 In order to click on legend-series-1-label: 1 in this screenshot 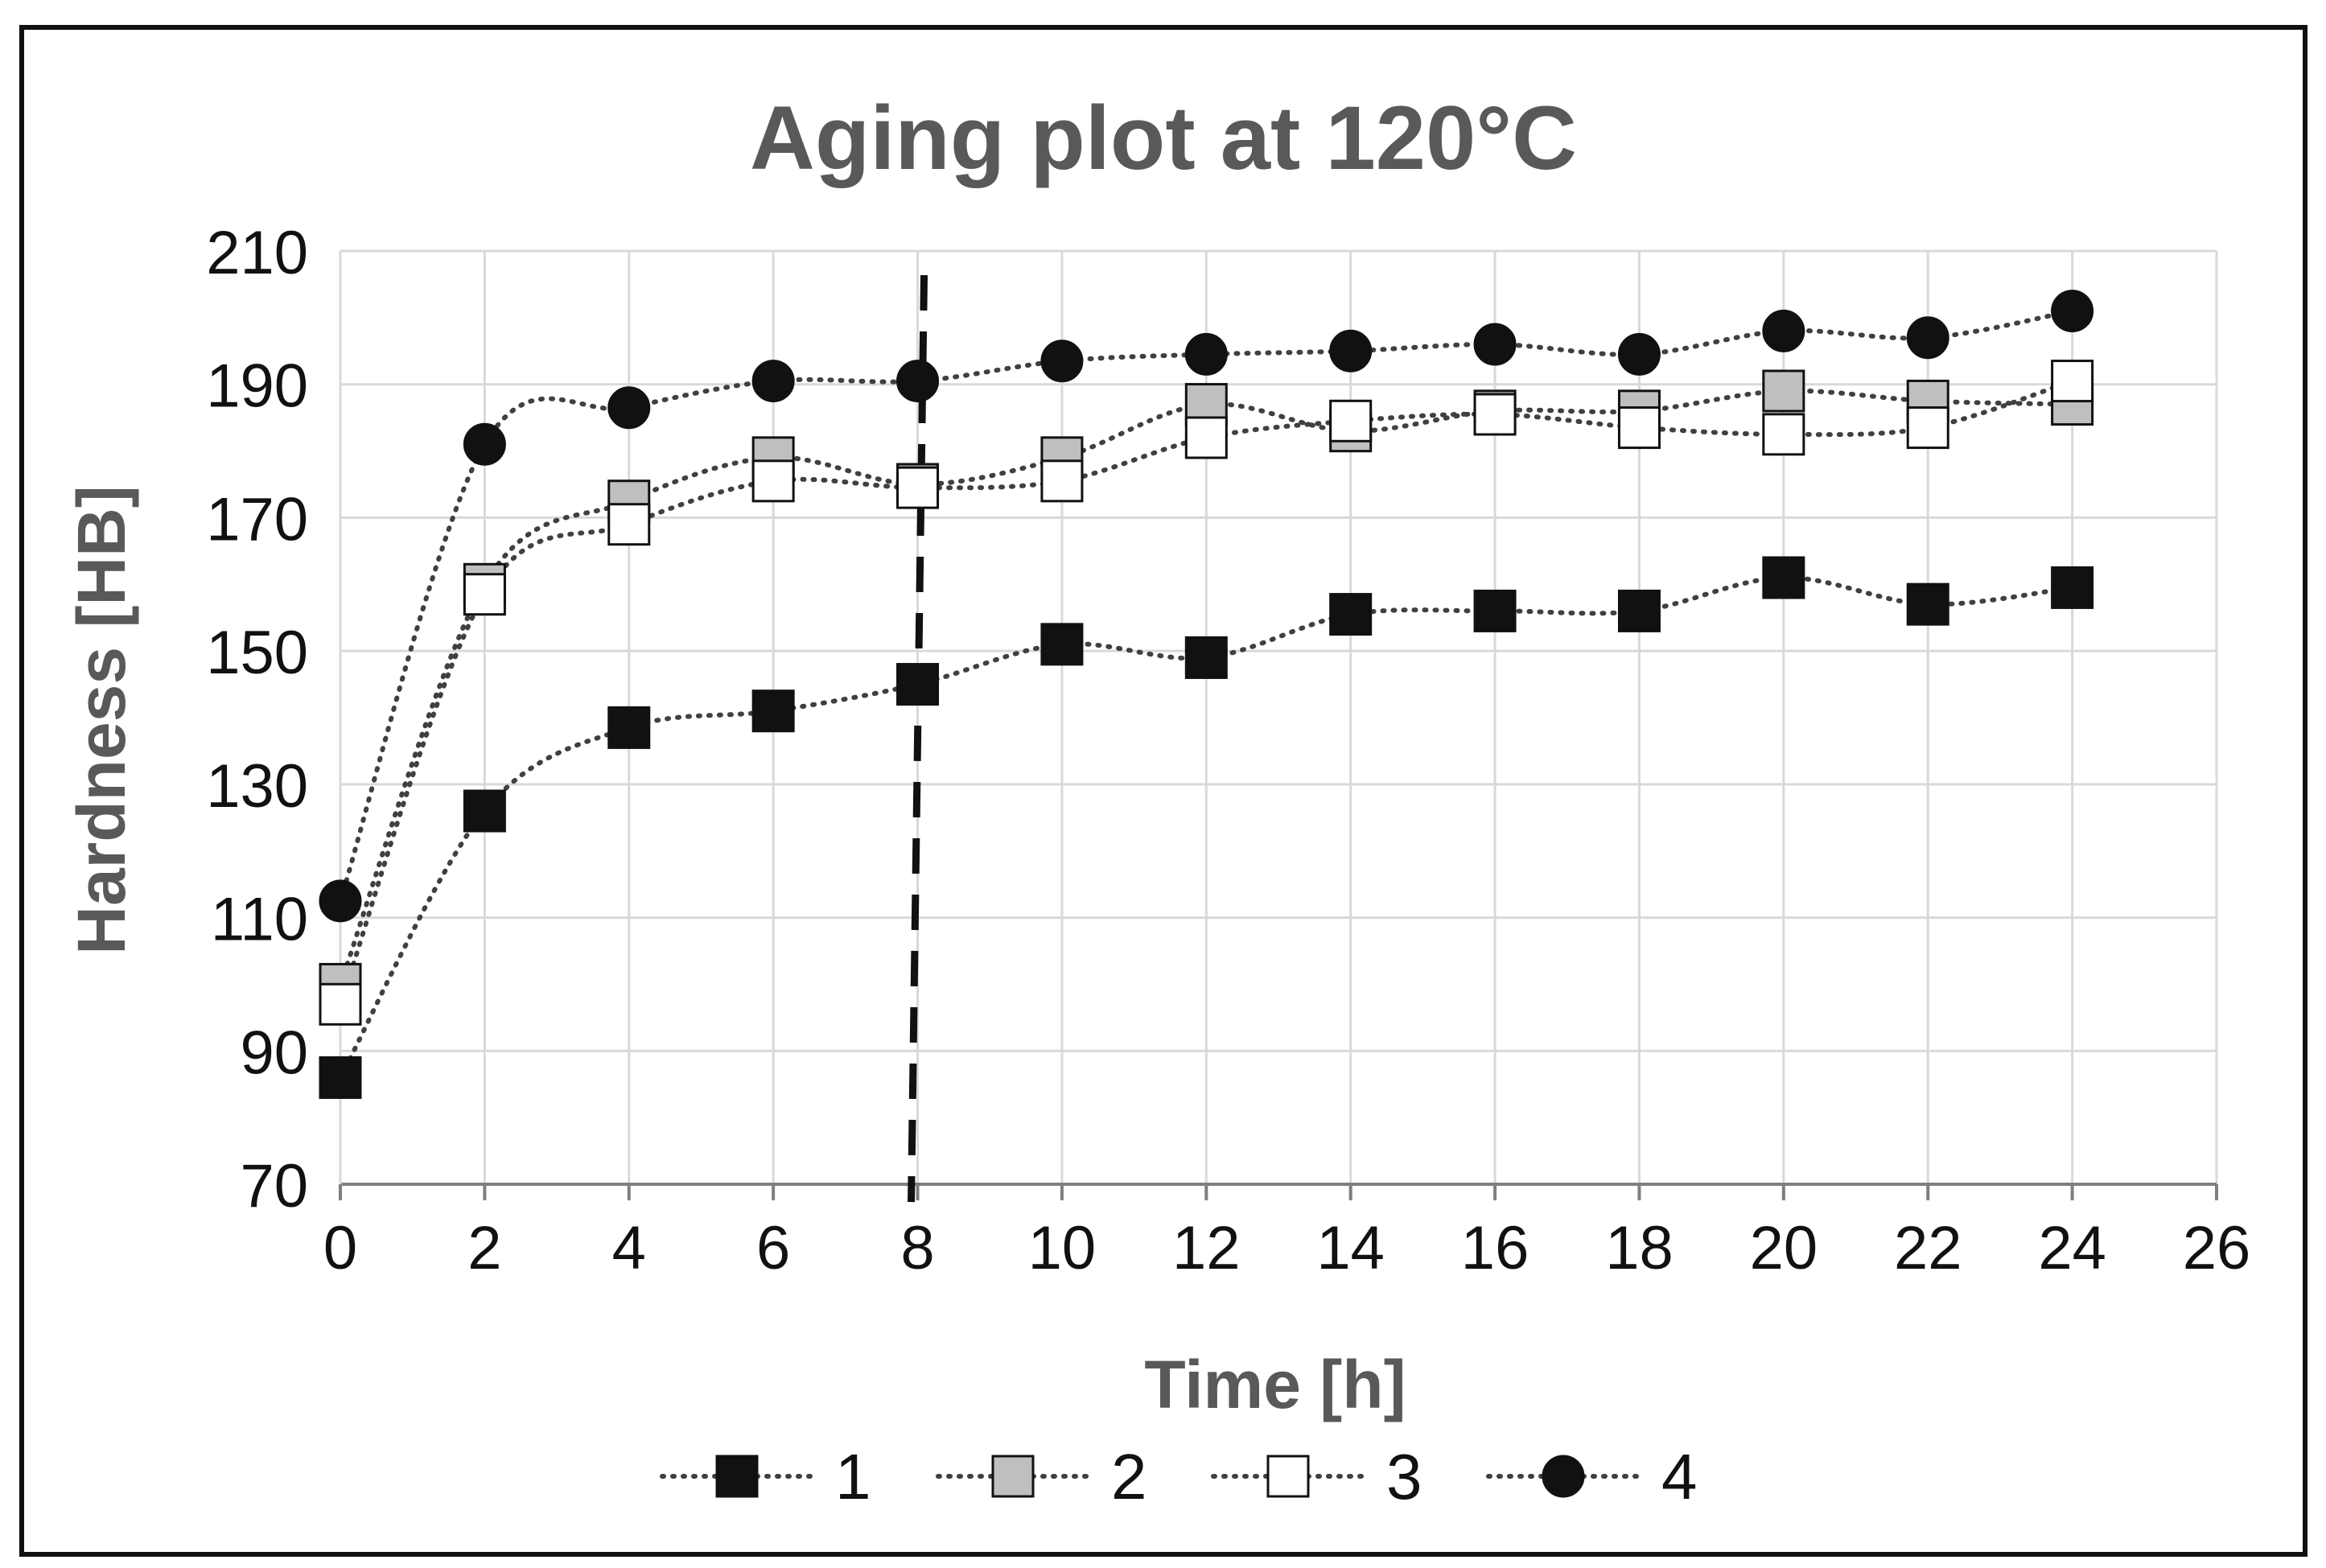, I will do `click(853, 1476)`.